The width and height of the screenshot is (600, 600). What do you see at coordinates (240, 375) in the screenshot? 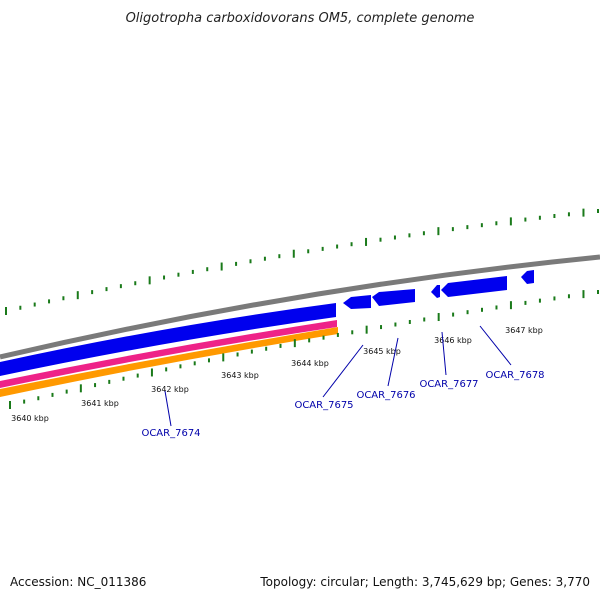
I see `tick-label: 3643 kbp` at bounding box center [240, 375].